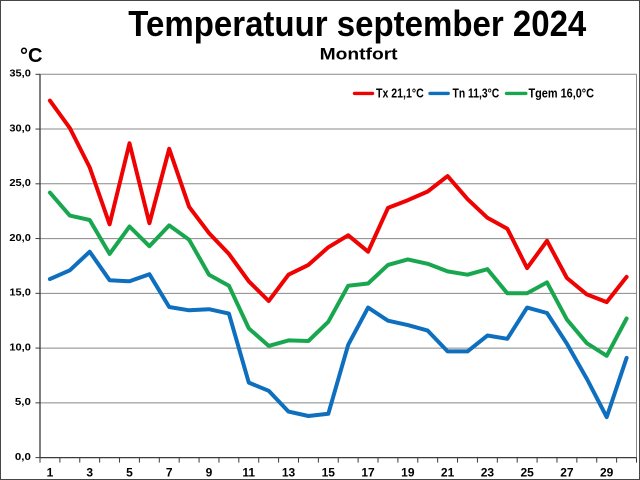 This screenshot has height=480, width=640. What do you see at coordinates (368, 472) in the screenshot?
I see `svg-text: 17` at bounding box center [368, 472].